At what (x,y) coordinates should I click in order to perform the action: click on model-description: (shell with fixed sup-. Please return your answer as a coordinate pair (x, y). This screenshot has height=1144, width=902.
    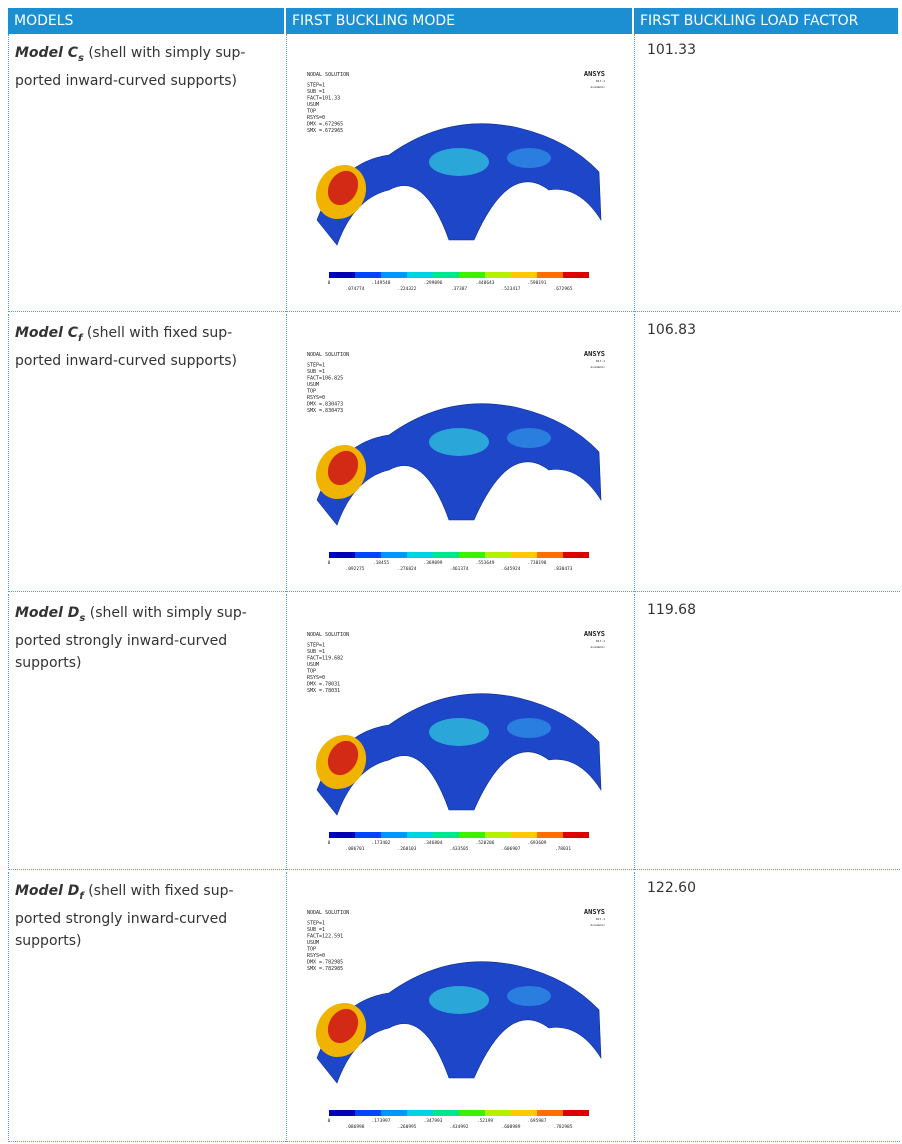
    Looking at the image, I should click on (159, 333).